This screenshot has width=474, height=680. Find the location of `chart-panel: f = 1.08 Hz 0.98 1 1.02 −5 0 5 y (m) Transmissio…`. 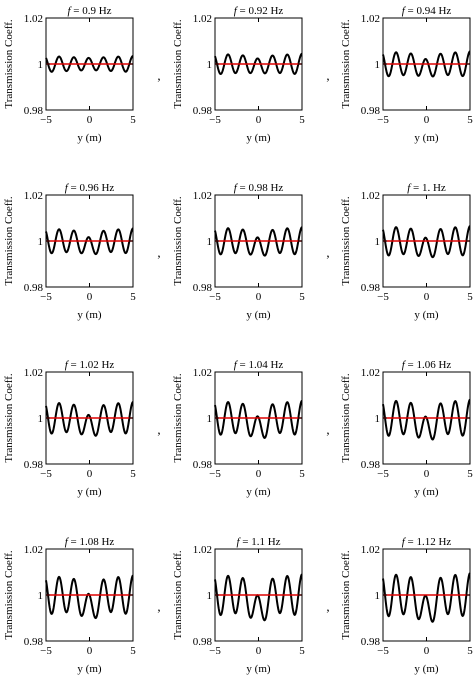

chart-panel: f = 1.08 Hz 0.98 1 1.02 −5 0 5 y (m) Transmissio… is located at coordinates (82, 605).